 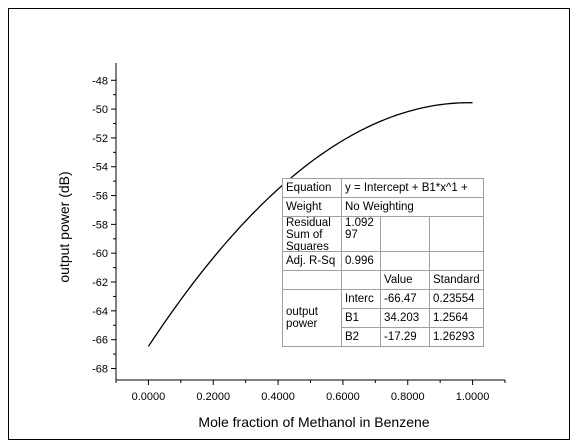 I want to click on param-standard: 1.26293, so click(x=456, y=337).